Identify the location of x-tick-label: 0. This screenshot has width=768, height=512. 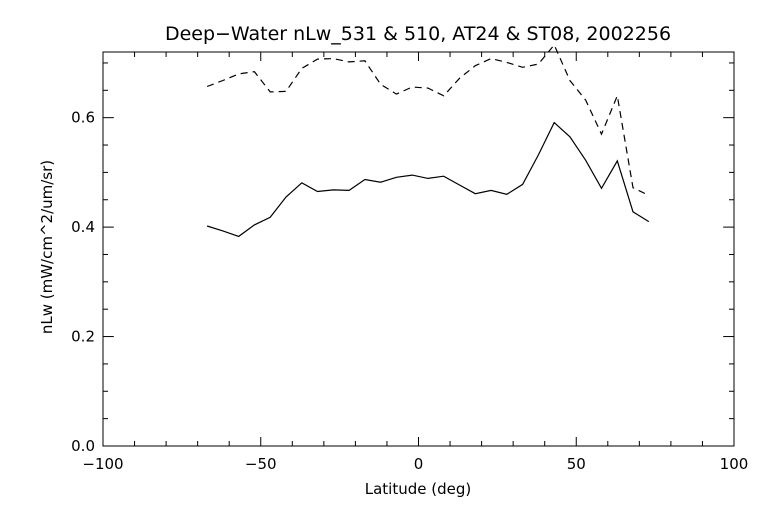
(419, 464).